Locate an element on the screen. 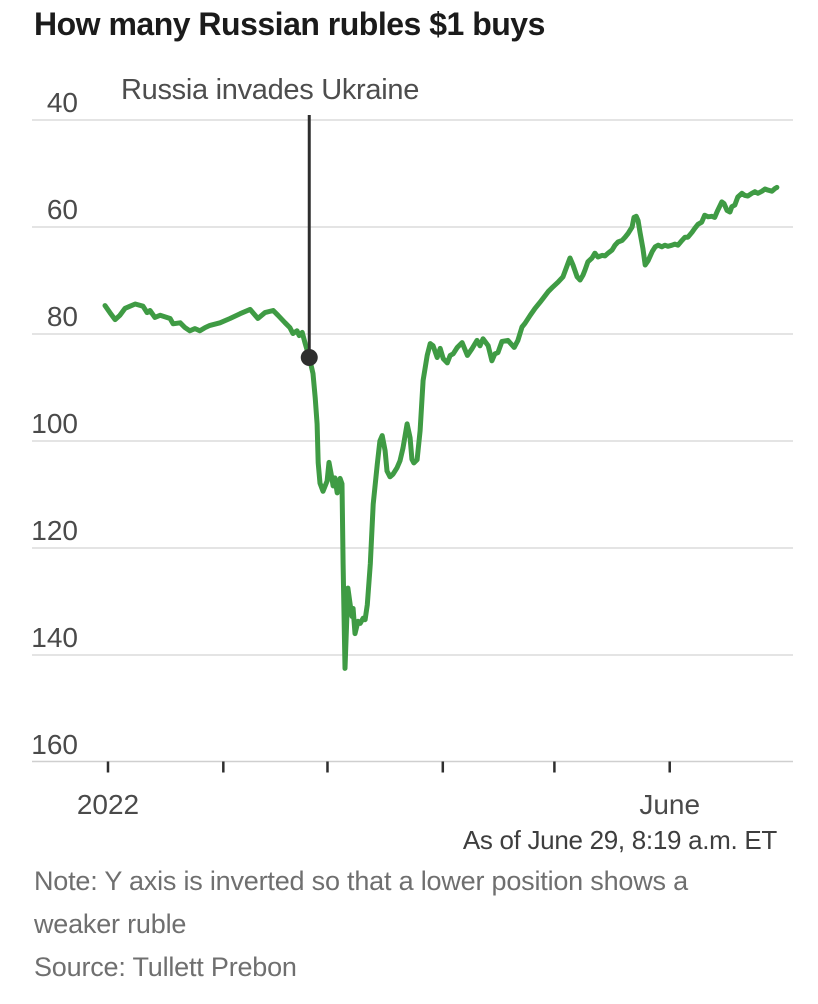 The width and height of the screenshot is (818, 1004). x-axis-labels: 2022 June is located at coordinates (388, 804).